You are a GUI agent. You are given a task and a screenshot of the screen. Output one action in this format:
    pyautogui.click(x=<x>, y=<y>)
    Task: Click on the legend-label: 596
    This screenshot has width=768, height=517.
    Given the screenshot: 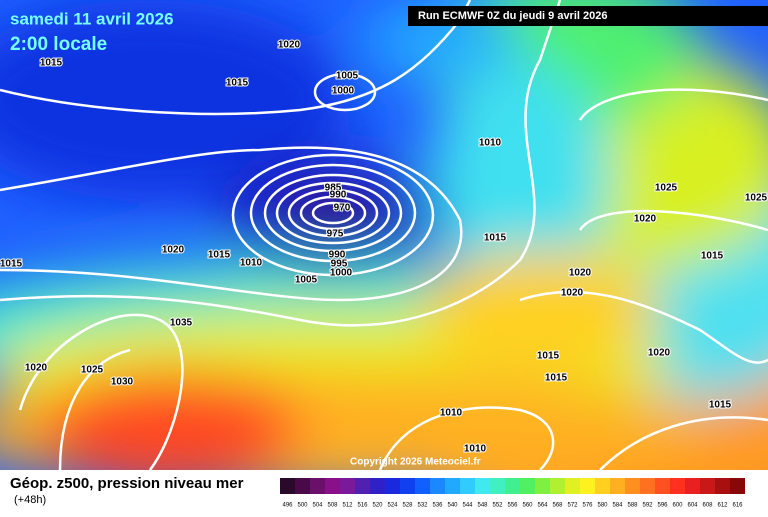 What is the action you would take?
    pyautogui.click(x=662, y=506)
    